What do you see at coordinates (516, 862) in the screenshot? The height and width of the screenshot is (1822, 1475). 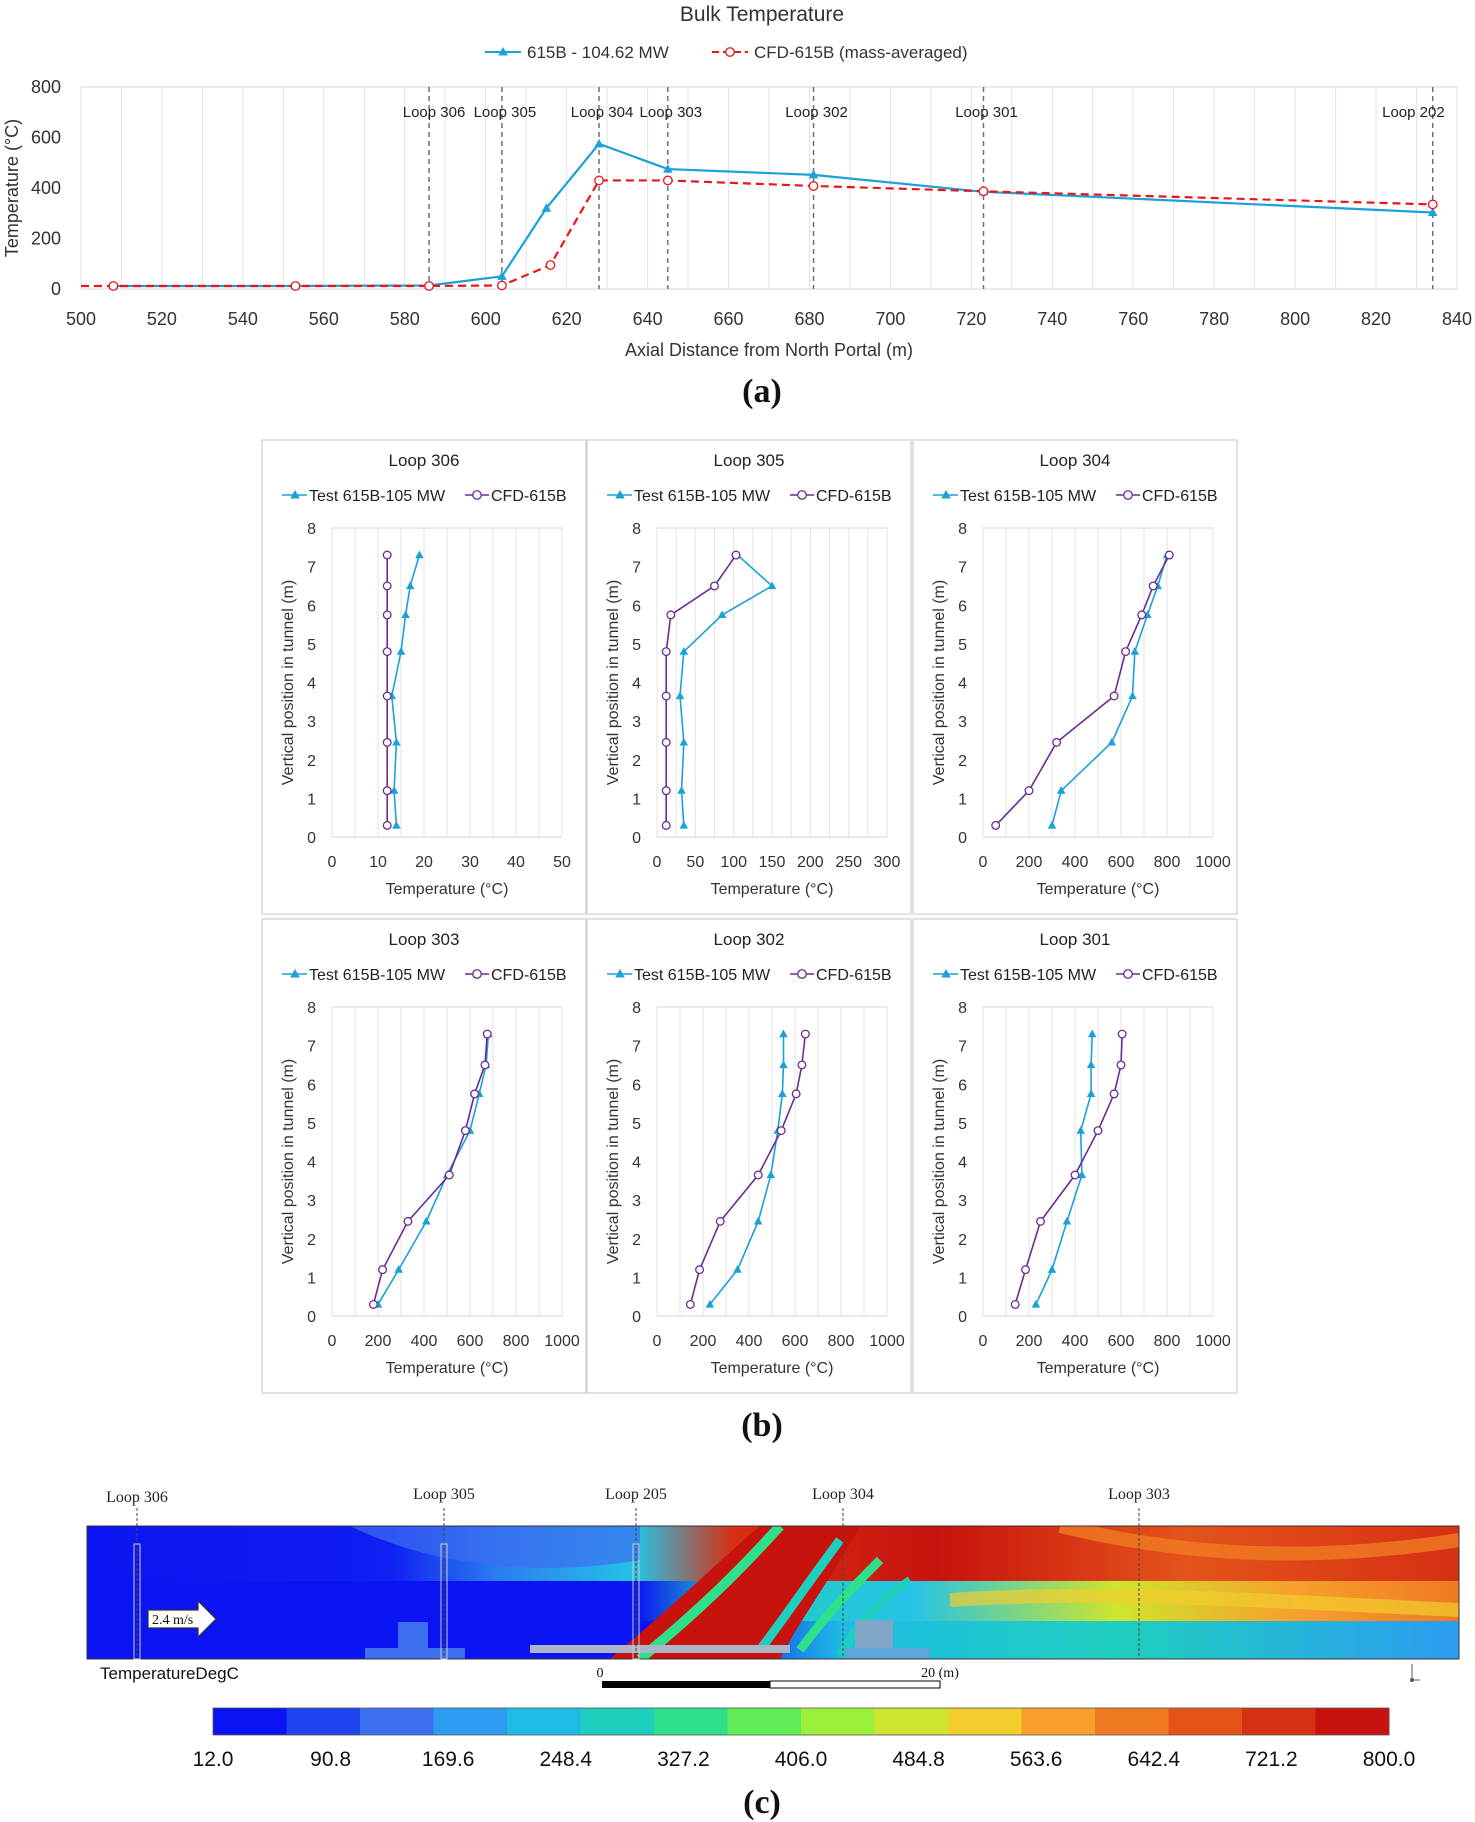 I see `x-tick-label: 40` at bounding box center [516, 862].